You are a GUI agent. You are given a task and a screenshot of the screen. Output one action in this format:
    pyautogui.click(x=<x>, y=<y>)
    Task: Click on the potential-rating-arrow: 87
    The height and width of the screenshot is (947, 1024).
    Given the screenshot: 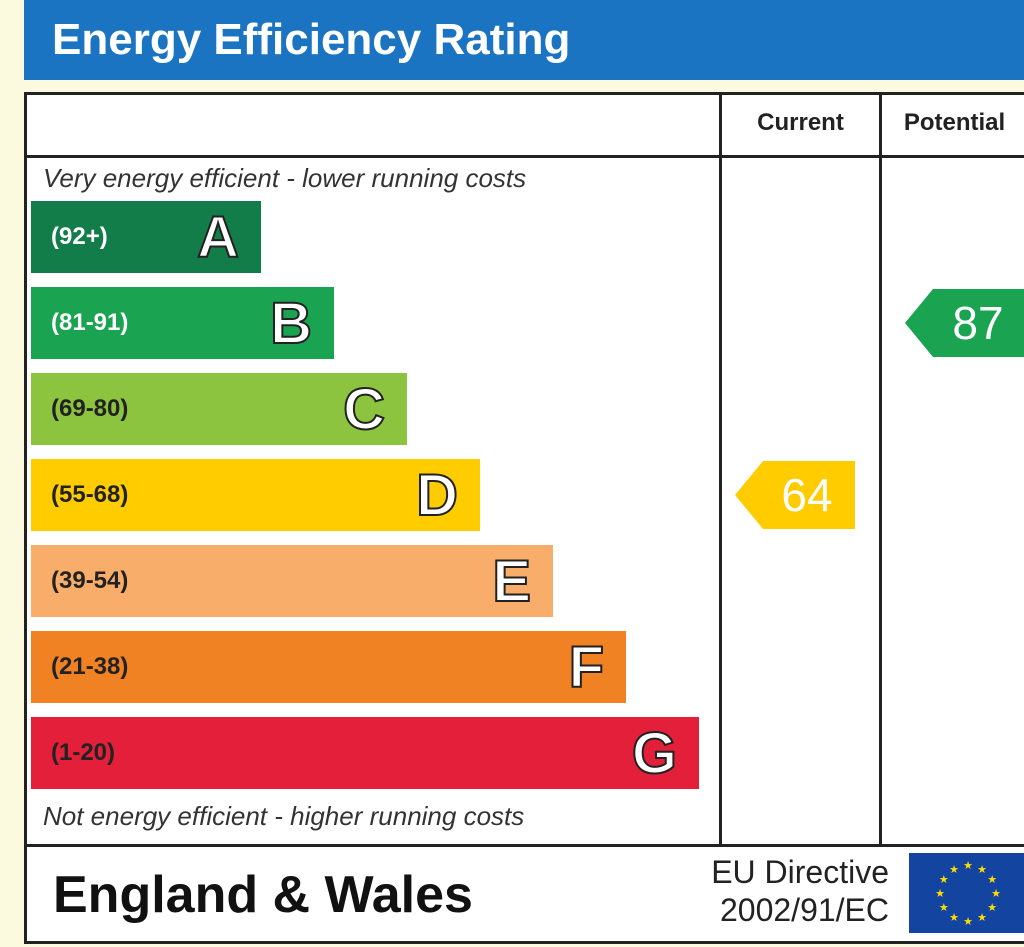 What is the action you would take?
    pyautogui.click(x=964, y=323)
    